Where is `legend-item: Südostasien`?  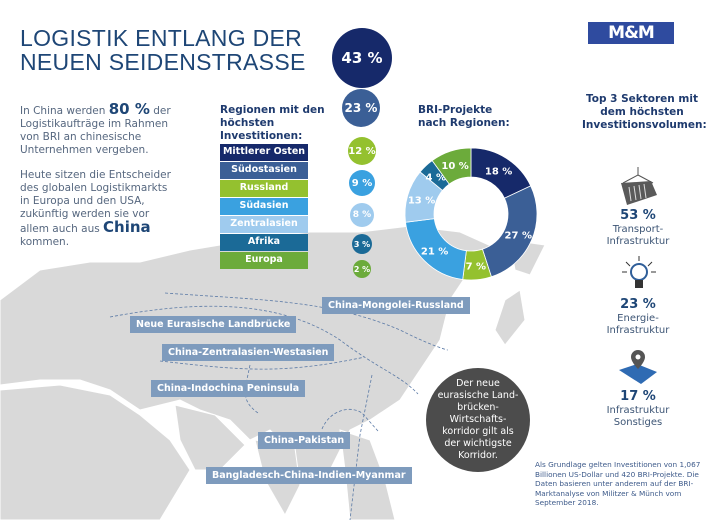
legend-item: Südostasien is located at coordinates (264, 170).